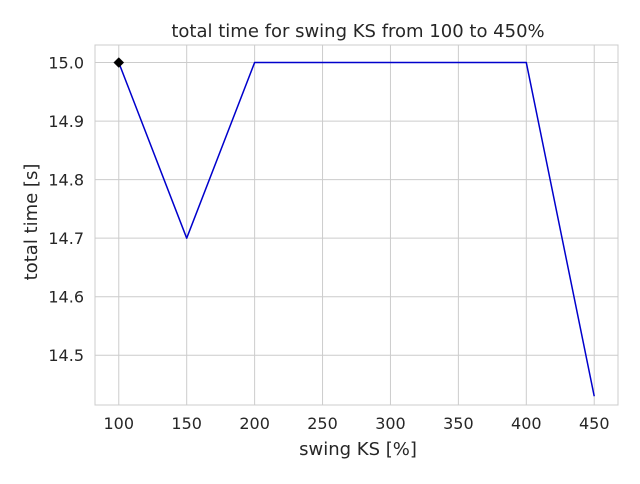 This screenshot has height=484, width=640. Describe the element at coordinates (594, 423) in the screenshot. I see `x-tick-label: 450` at that location.